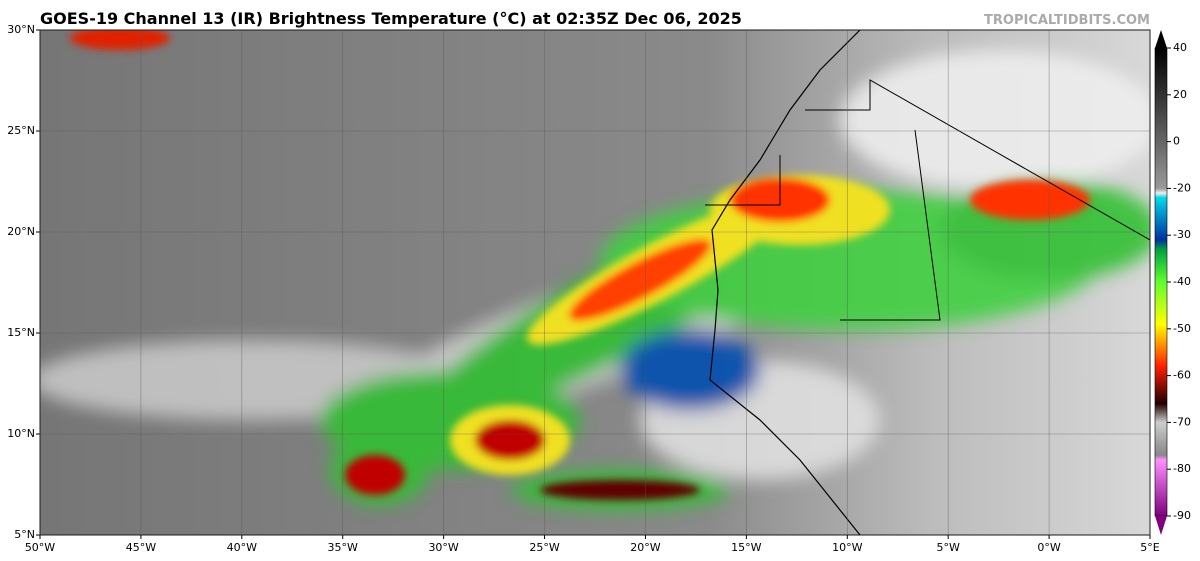 The image size is (1200, 561). What do you see at coordinates (1176, 141) in the screenshot?
I see `colorbar-label: 0` at bounding box center [1176, 141].